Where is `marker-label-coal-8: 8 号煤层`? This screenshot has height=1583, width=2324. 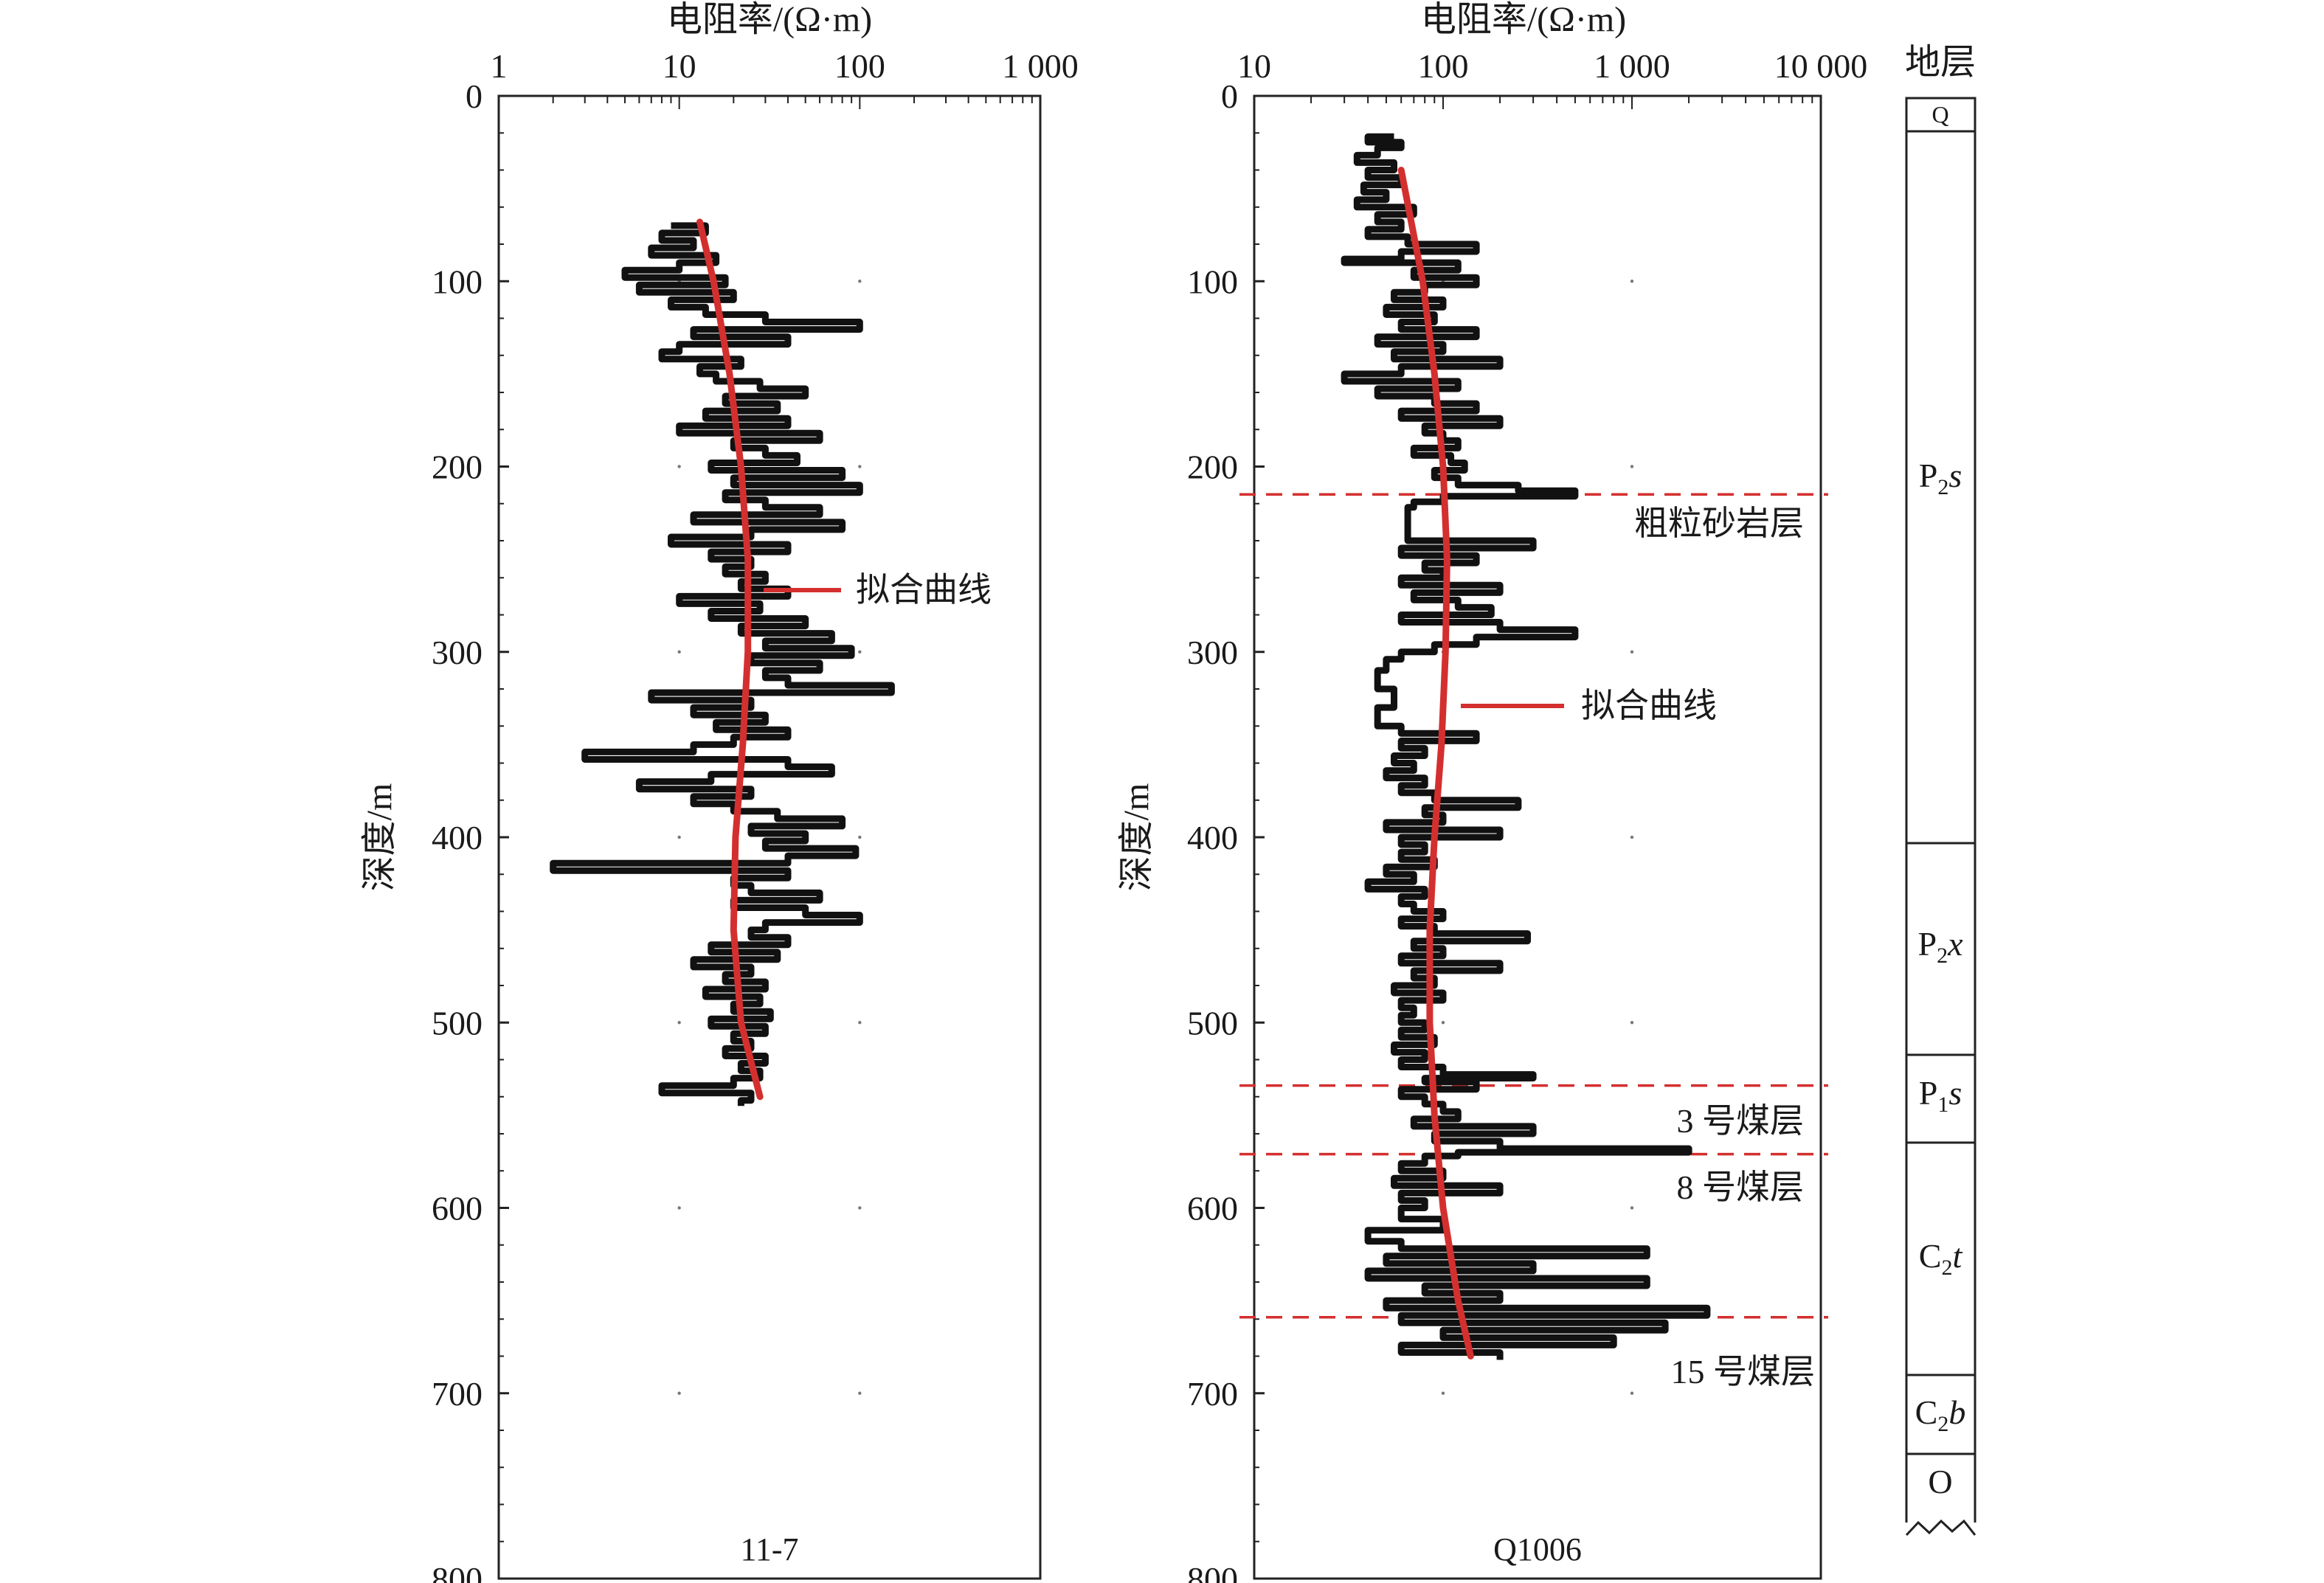
marker-label-coal-8: 8 号煤层 is located at coordinates (1741, 1187).